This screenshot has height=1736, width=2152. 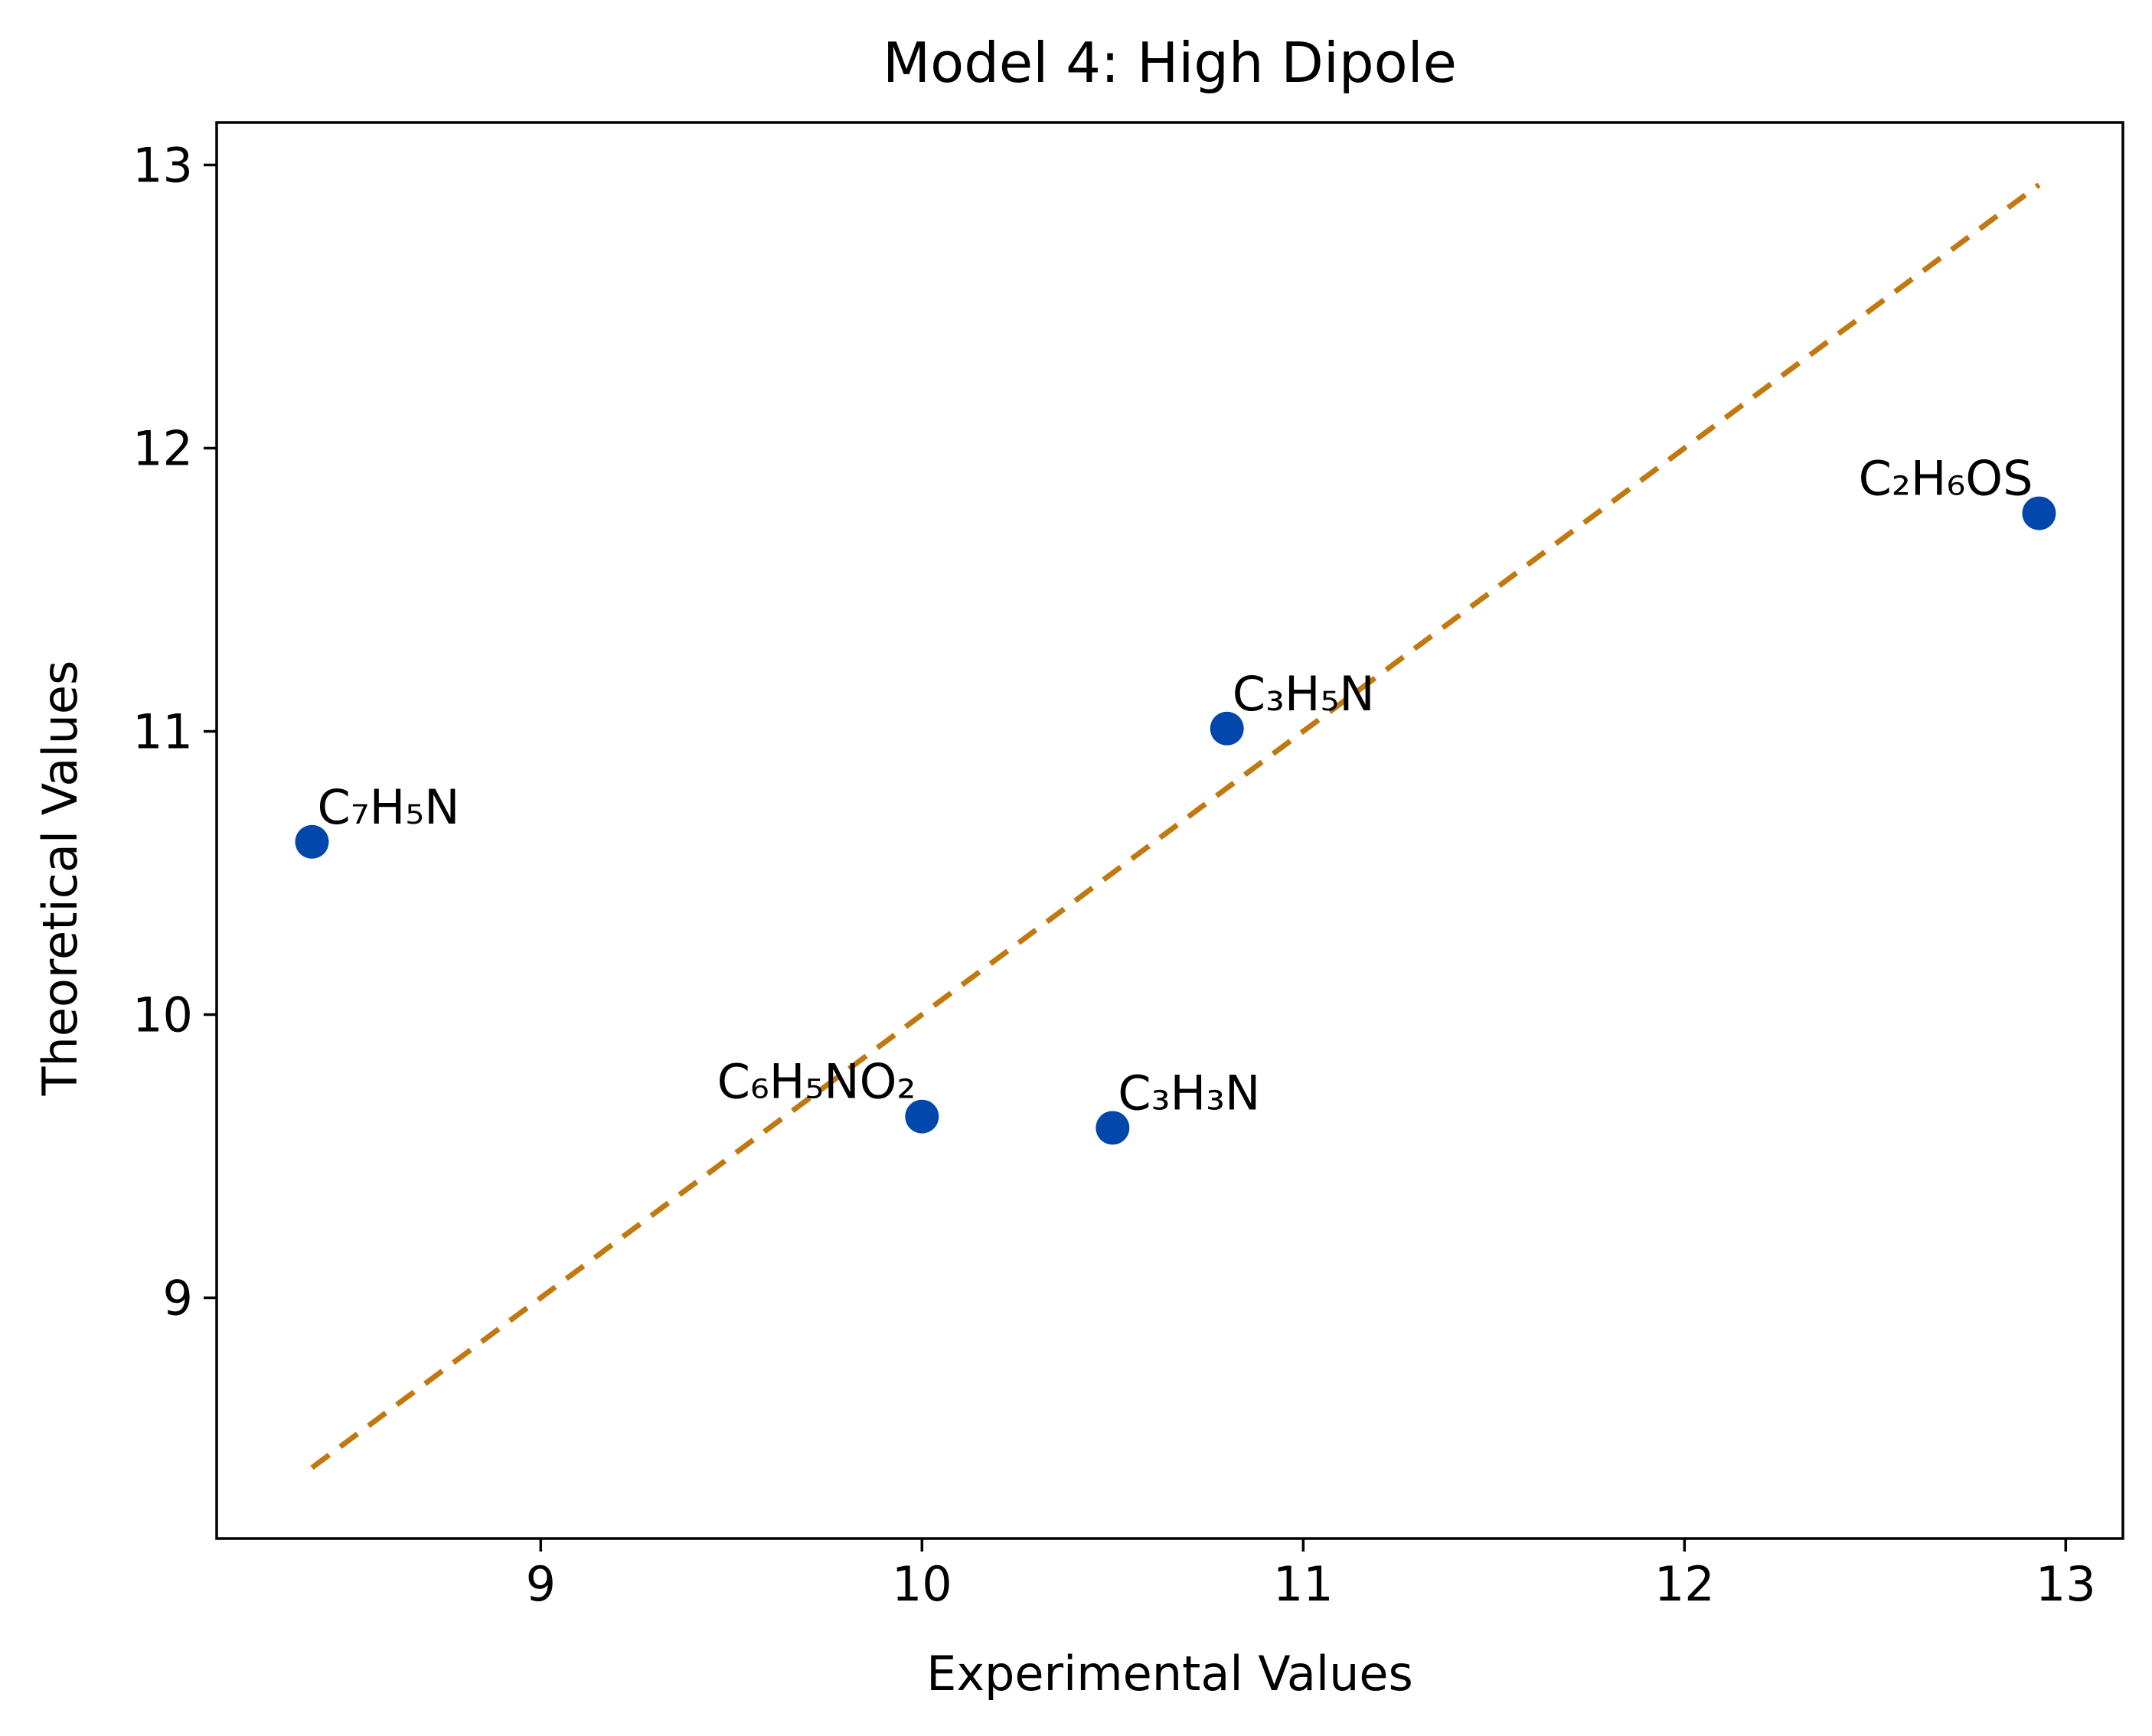 What do you see at coordinates (541, 1584) in the screenshot?
I see `x-tick-label: 9` at bounding box center [541, 1584].